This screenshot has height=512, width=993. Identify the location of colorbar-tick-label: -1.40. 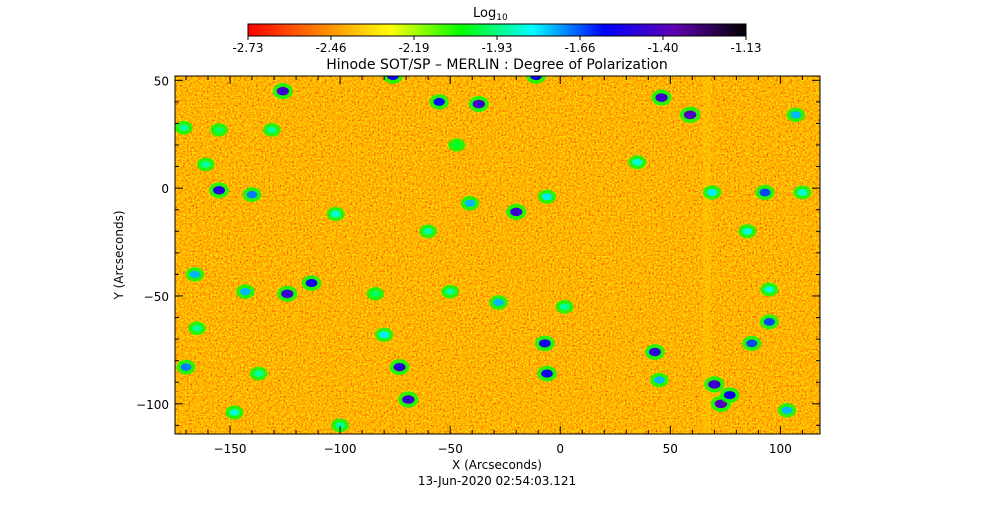
(662, 48).